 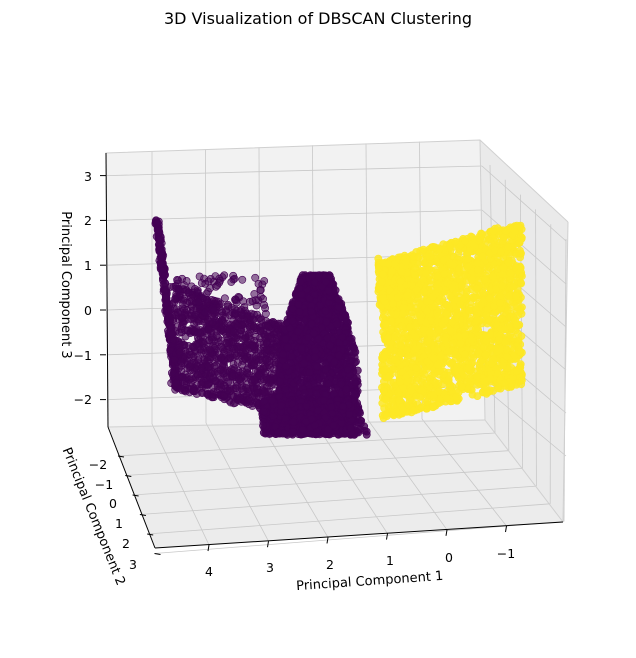 I want to click on floor-pane, so click(x=335, y=484).